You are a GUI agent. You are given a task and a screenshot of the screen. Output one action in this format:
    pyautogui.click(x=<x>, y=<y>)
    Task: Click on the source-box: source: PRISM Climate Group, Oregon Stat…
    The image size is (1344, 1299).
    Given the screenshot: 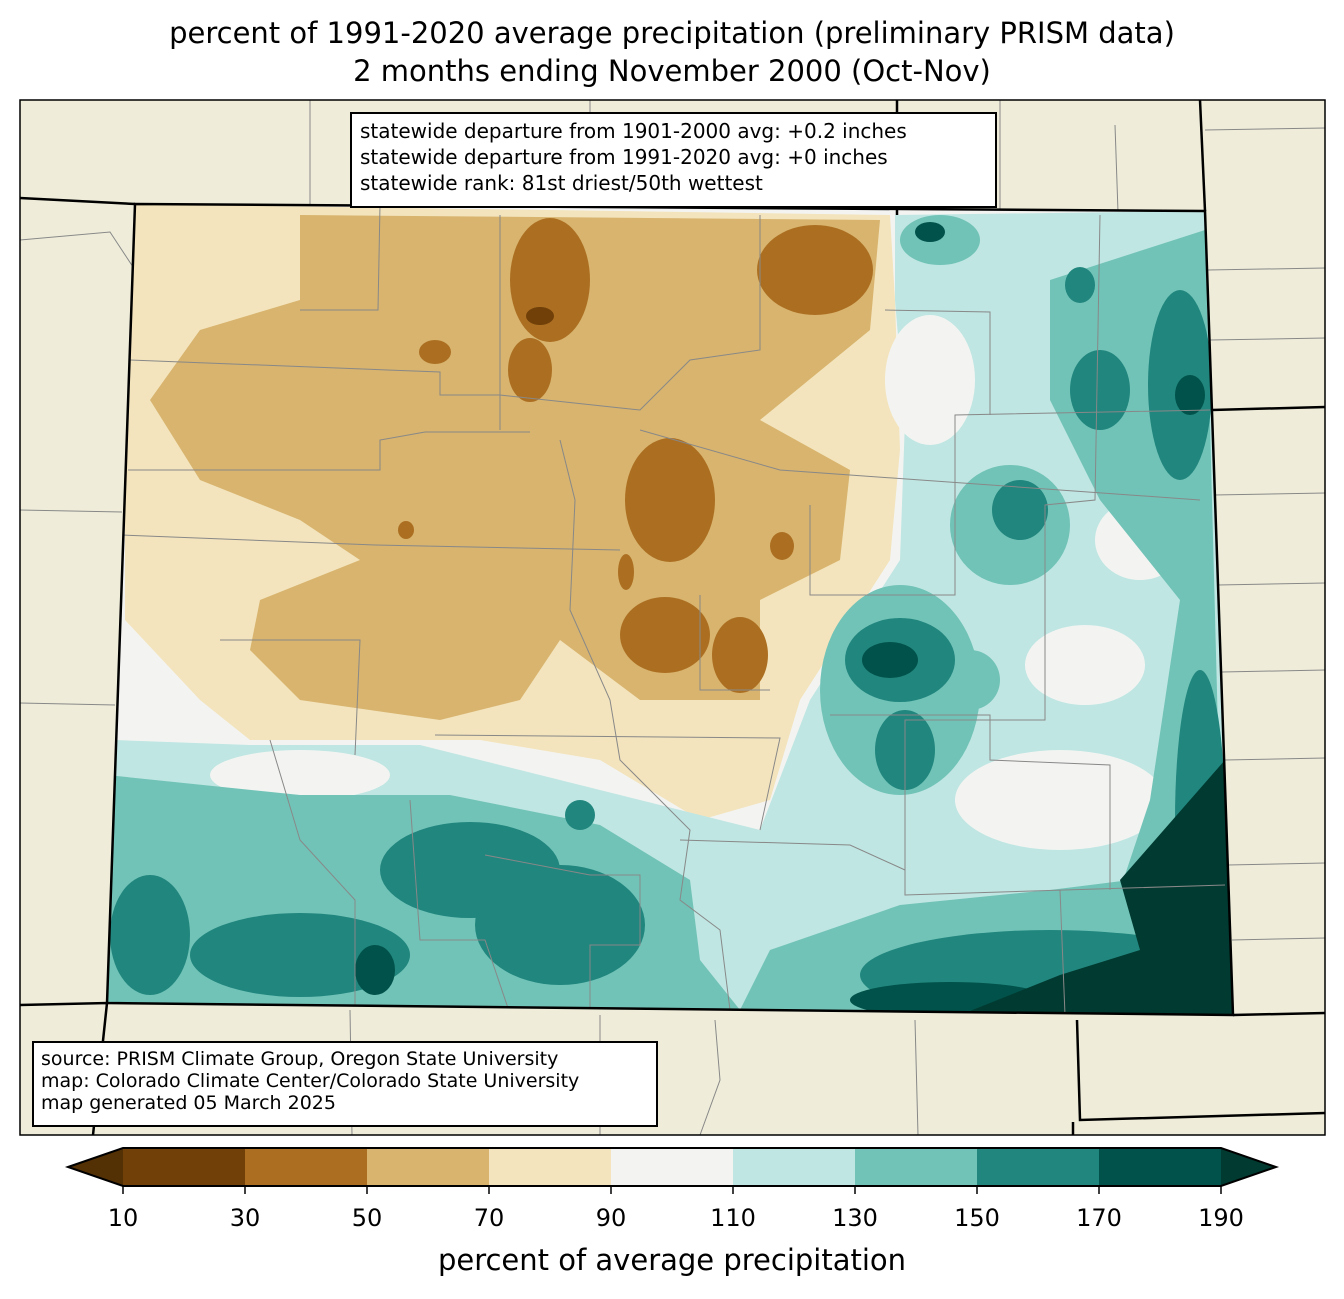 What is the action you would take?
    pyautogui.click(x=345, y=1084)
    